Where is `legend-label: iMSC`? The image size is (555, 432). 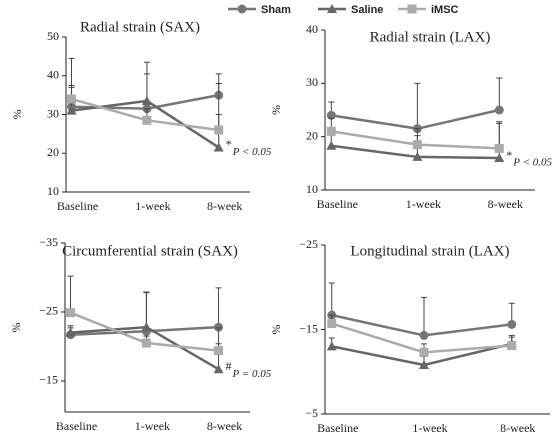
legend-label: iMSC is located at coordinates (445, 10).